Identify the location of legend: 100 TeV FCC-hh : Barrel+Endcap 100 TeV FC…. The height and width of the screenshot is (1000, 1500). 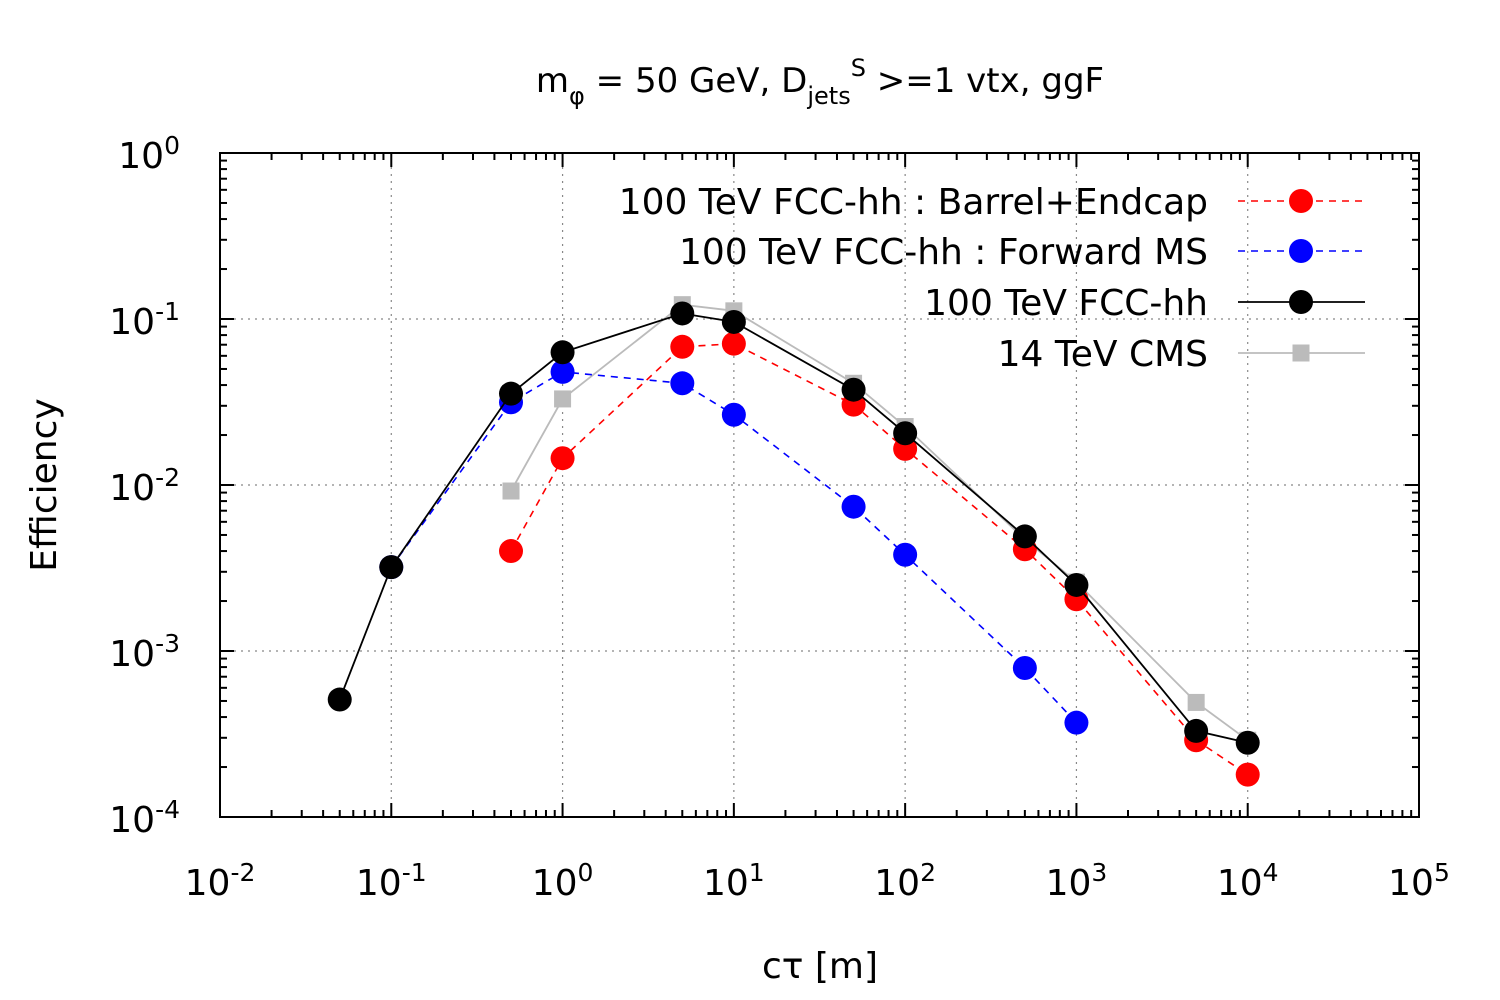
(992, 278).